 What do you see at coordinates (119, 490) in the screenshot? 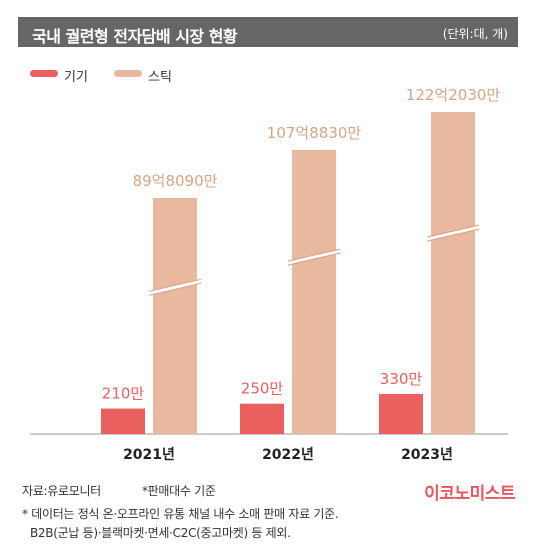
I see `source-line: 자료:유로모니터 *판매대수 기준` at bounding box center [119, 490].